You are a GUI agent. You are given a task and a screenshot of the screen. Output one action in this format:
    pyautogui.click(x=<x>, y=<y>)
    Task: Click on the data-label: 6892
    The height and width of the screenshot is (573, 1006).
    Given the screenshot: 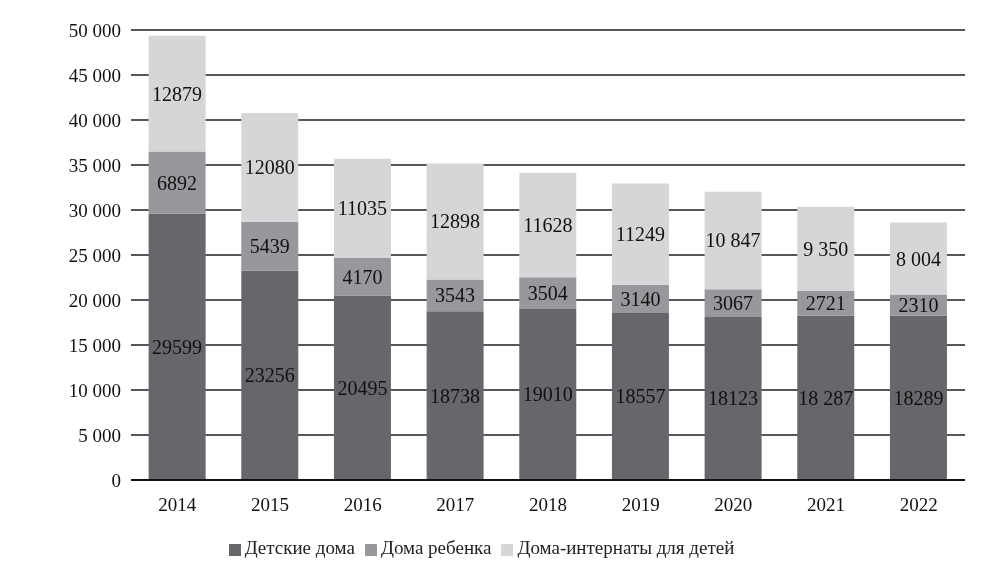 What is the action you would take?
    pyautogui.click(x=177, y=182)
    